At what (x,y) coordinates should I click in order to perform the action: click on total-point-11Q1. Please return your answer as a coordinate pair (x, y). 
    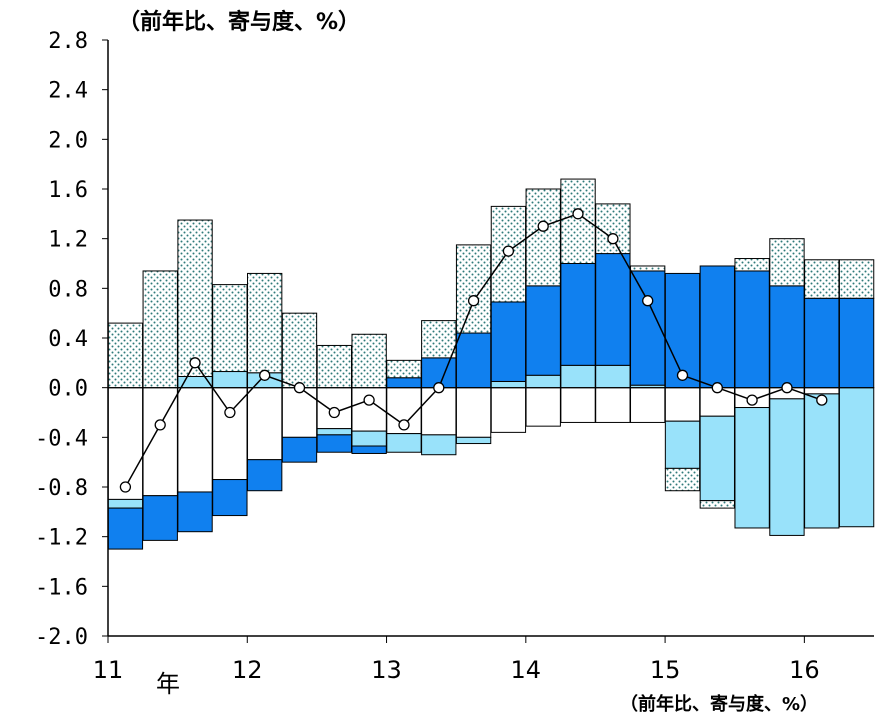
    Looking at the image, I should click on (125, 487).